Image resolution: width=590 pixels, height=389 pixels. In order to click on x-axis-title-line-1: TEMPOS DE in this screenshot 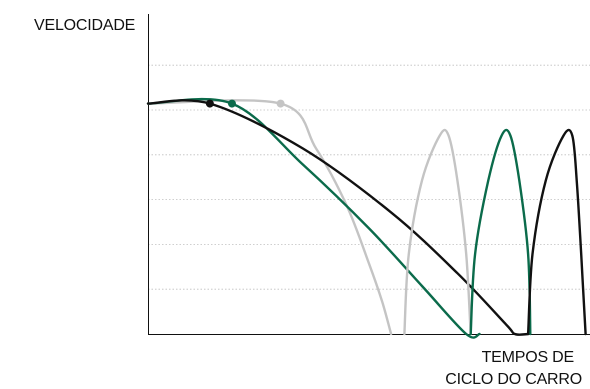, I will do `click(528, 357)`.